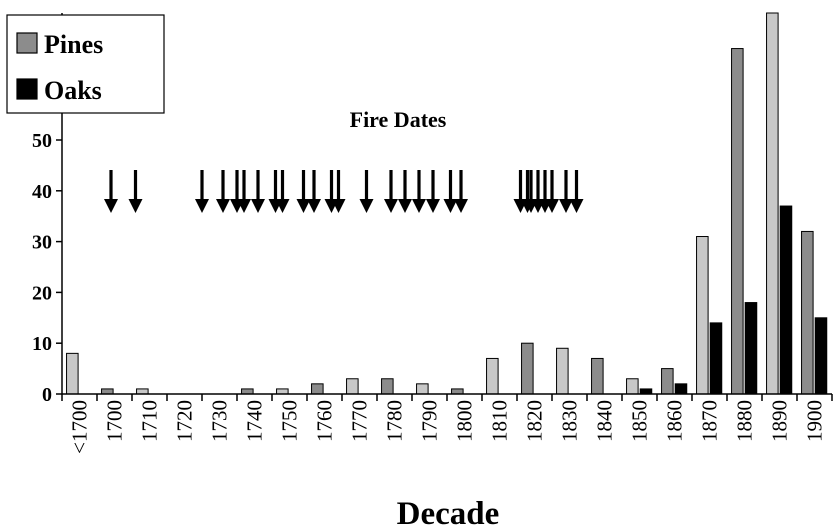 The width and height of the screenshot is (835, 531). I want to click on x-tick-label: 1750, so click(290, 421).